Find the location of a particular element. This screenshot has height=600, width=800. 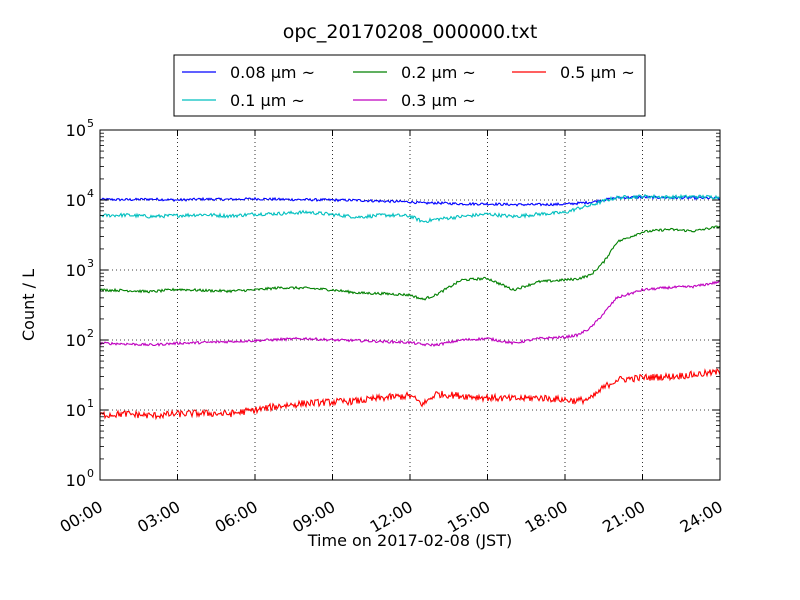

y-tick-label: 10 3 is located at coordinates (80, 268).